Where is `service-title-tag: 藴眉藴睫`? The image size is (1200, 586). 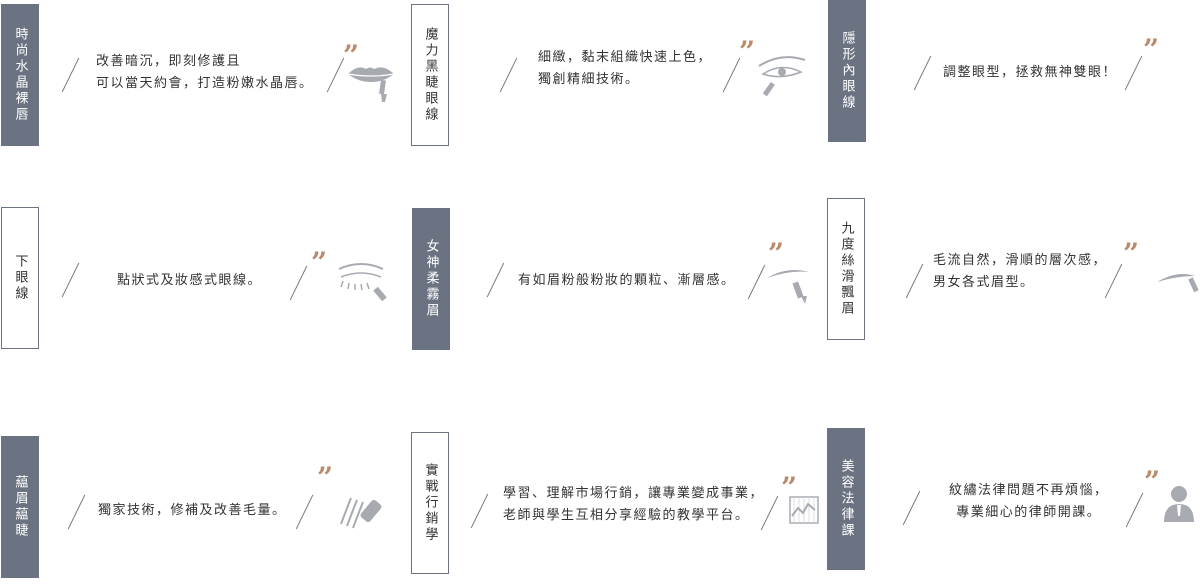
service-title-tag: 藴眉藴睫 is located at coordinates (20, 507).